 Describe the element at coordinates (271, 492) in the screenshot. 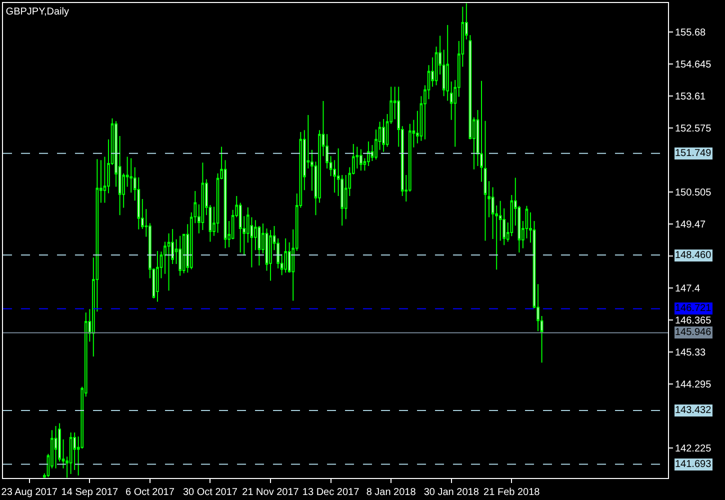

I see `x-tick-label: 21 Nov 2017` at that location.